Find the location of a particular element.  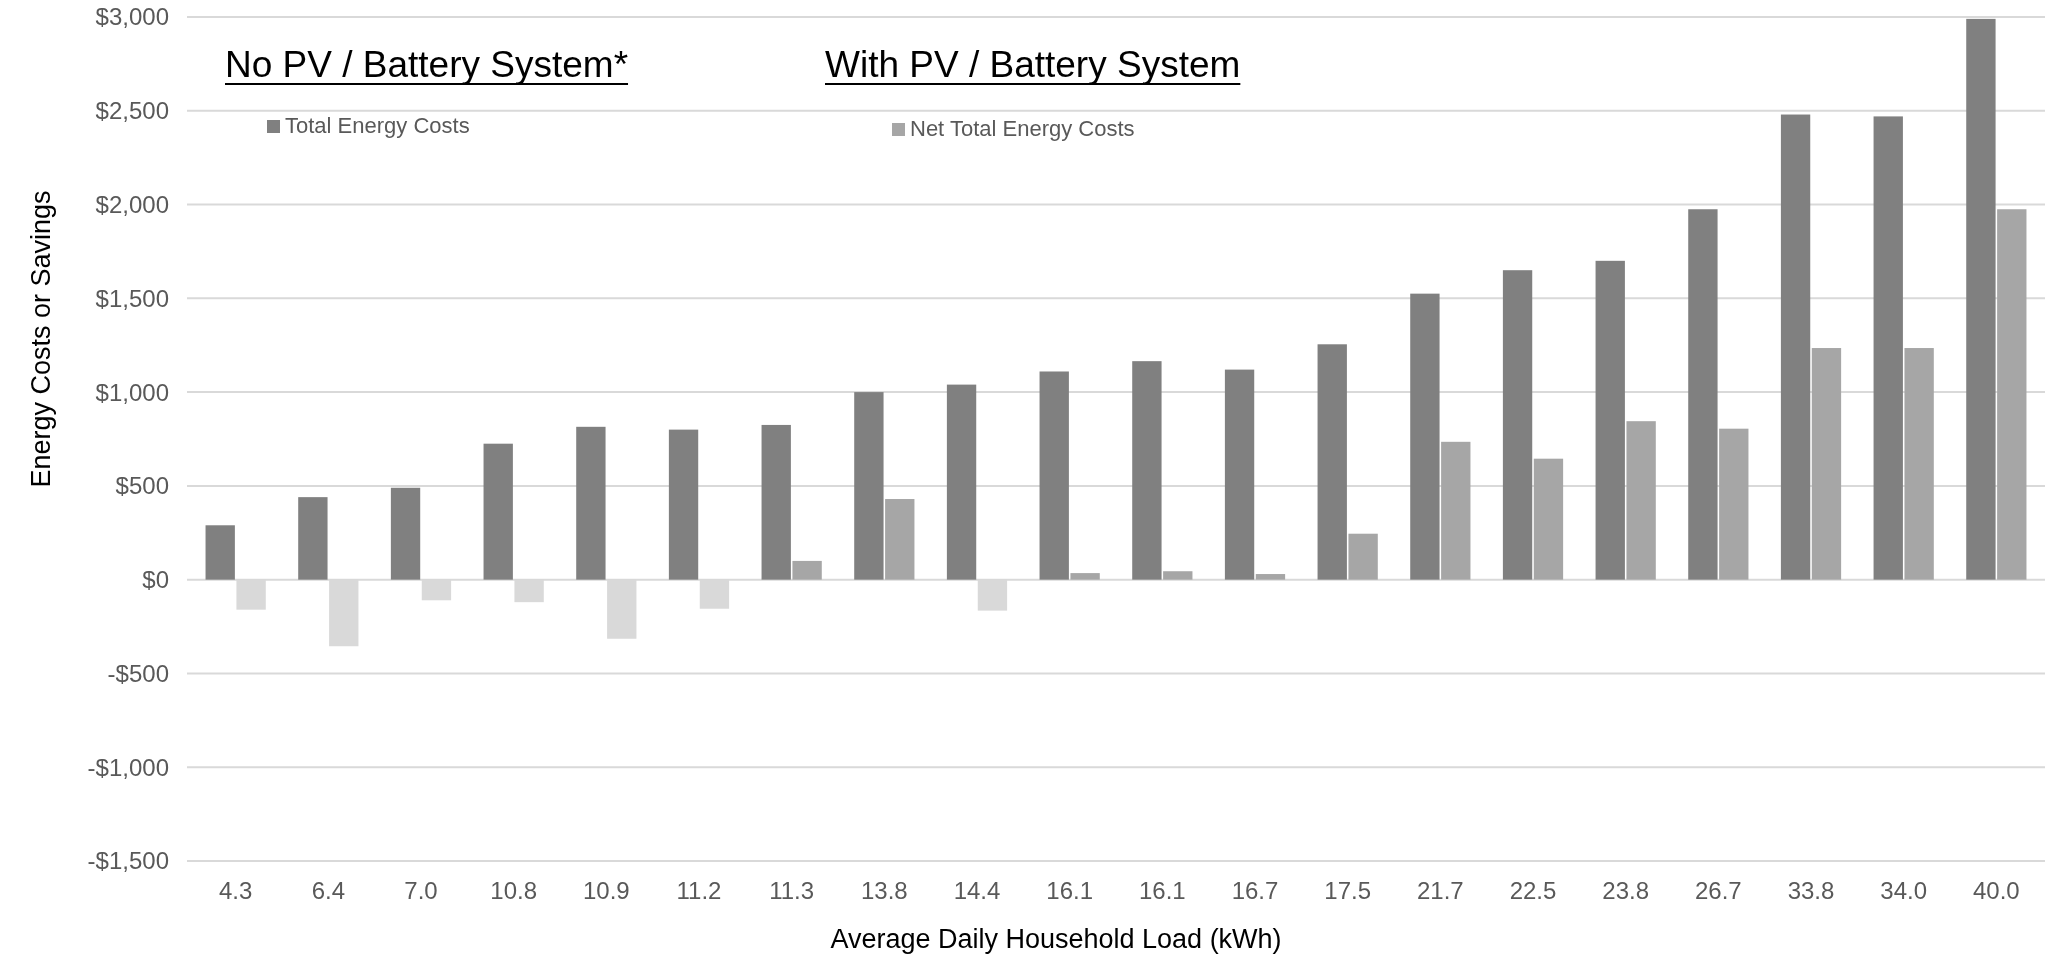

x-tick-label: 40.0 is located at coordinates (1996, 890).